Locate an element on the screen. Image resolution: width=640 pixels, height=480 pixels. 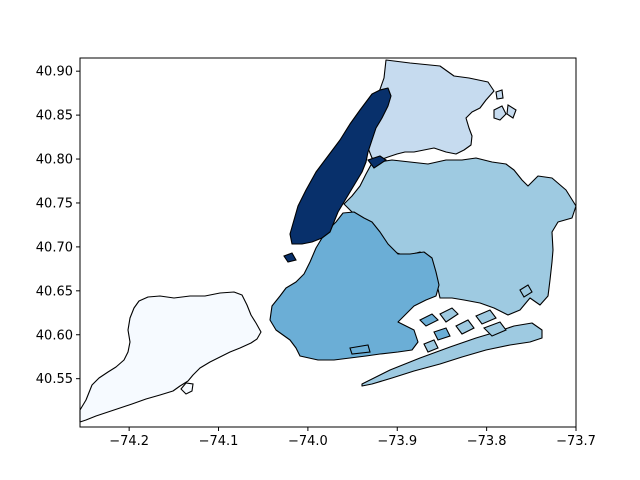
islet-manhattan is located at coordinates (377, 162).